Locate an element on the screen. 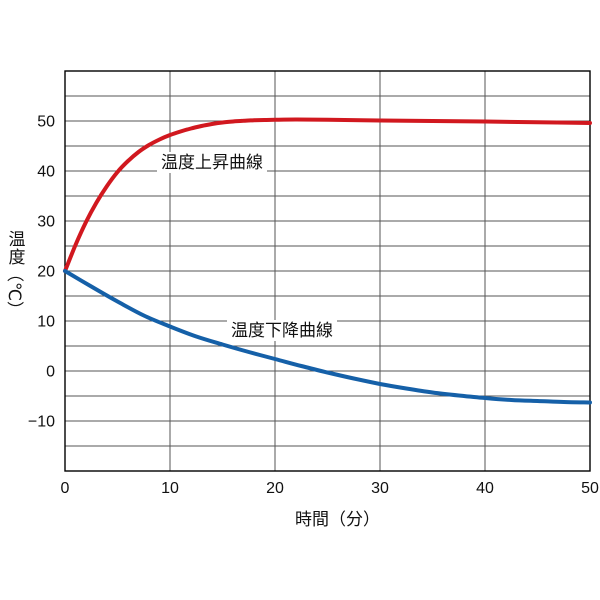 This screenshot has width=600, height=600. y-tick-label: −10 is located at coordinates (41, 422).